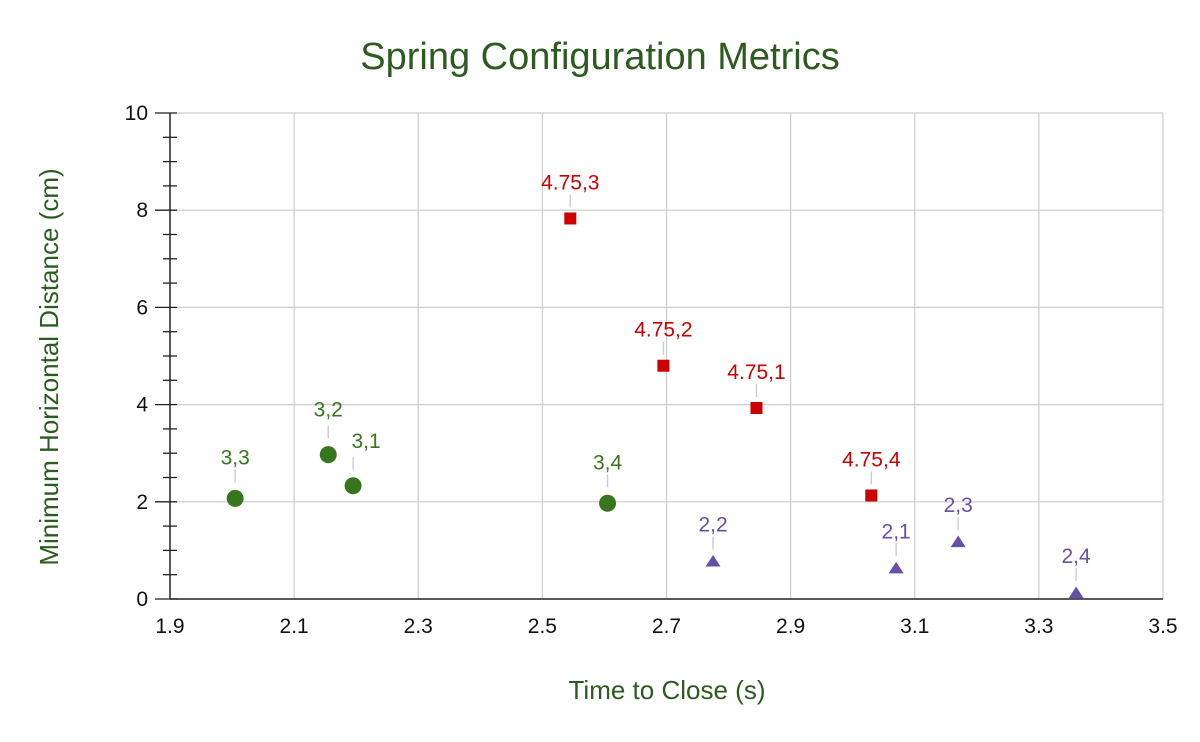  What do you see at coordinates (1038, 626) in the screenshot?
I see `x-tick-label: 3.3` at bounding box center [1038, 626].